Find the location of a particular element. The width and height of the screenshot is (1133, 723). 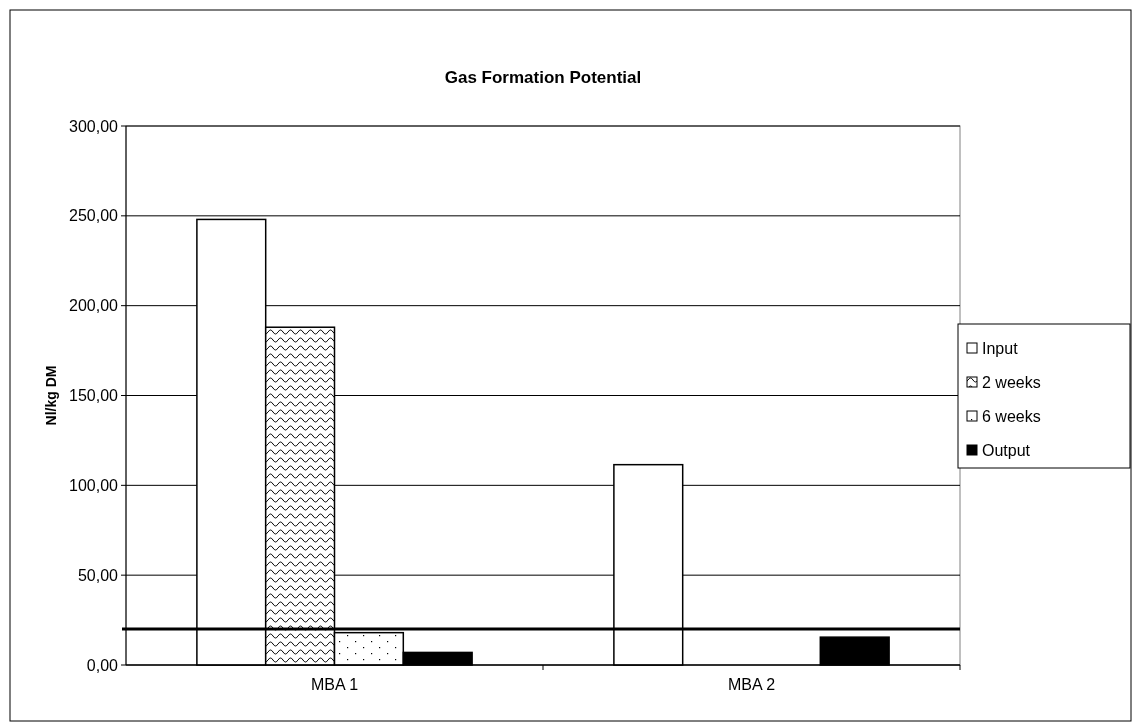

y-tick-label: 300,00 is located at coordinates (94, 126).